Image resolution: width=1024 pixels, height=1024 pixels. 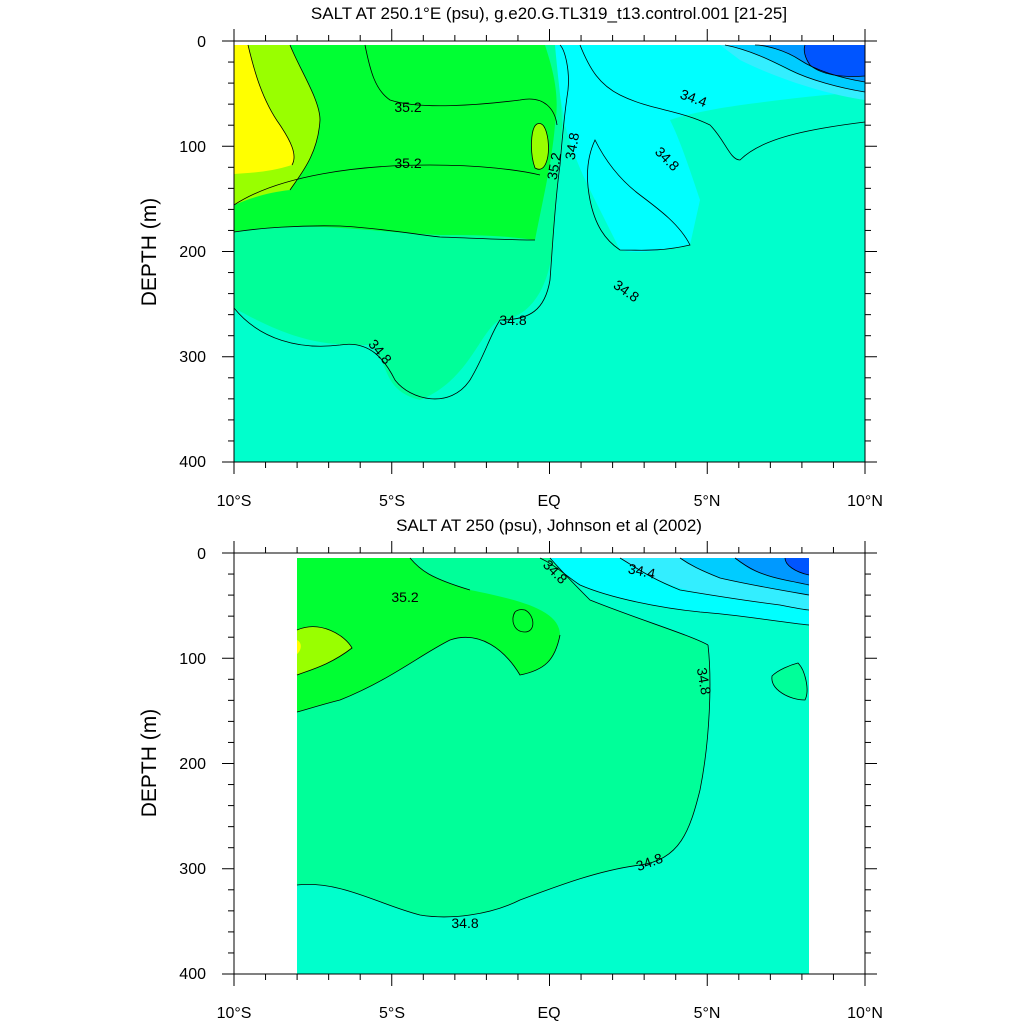 I want to click on bottom-y-tick-label: 400, so click(x=192, y=974).